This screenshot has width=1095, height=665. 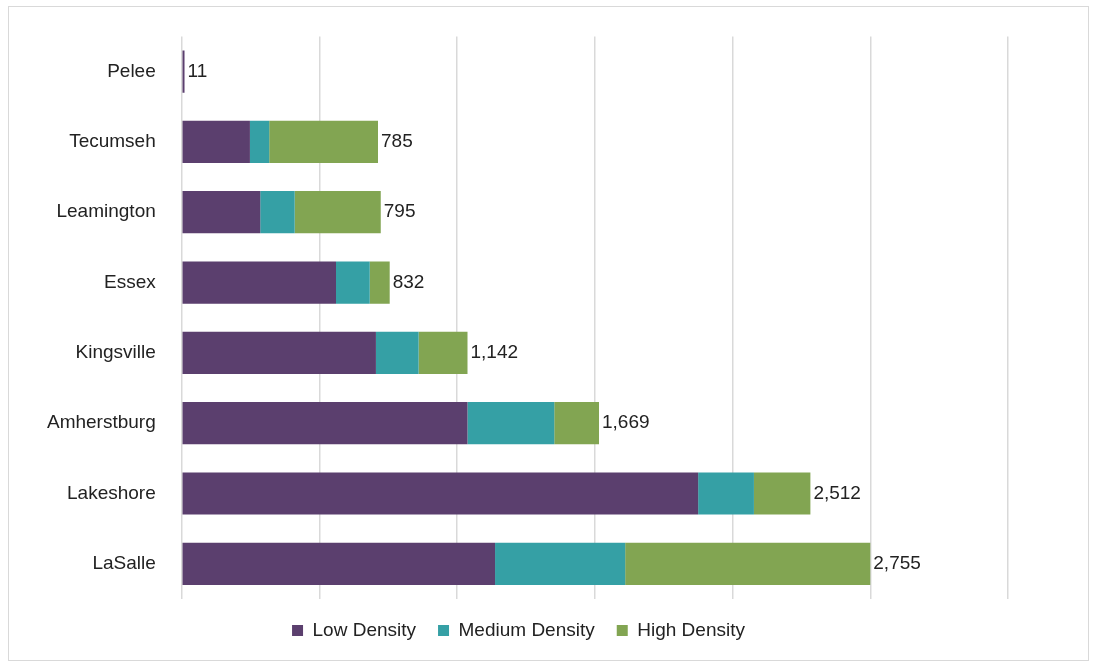 I want to click on annotation: 1,669, so click(x=626, y=422).